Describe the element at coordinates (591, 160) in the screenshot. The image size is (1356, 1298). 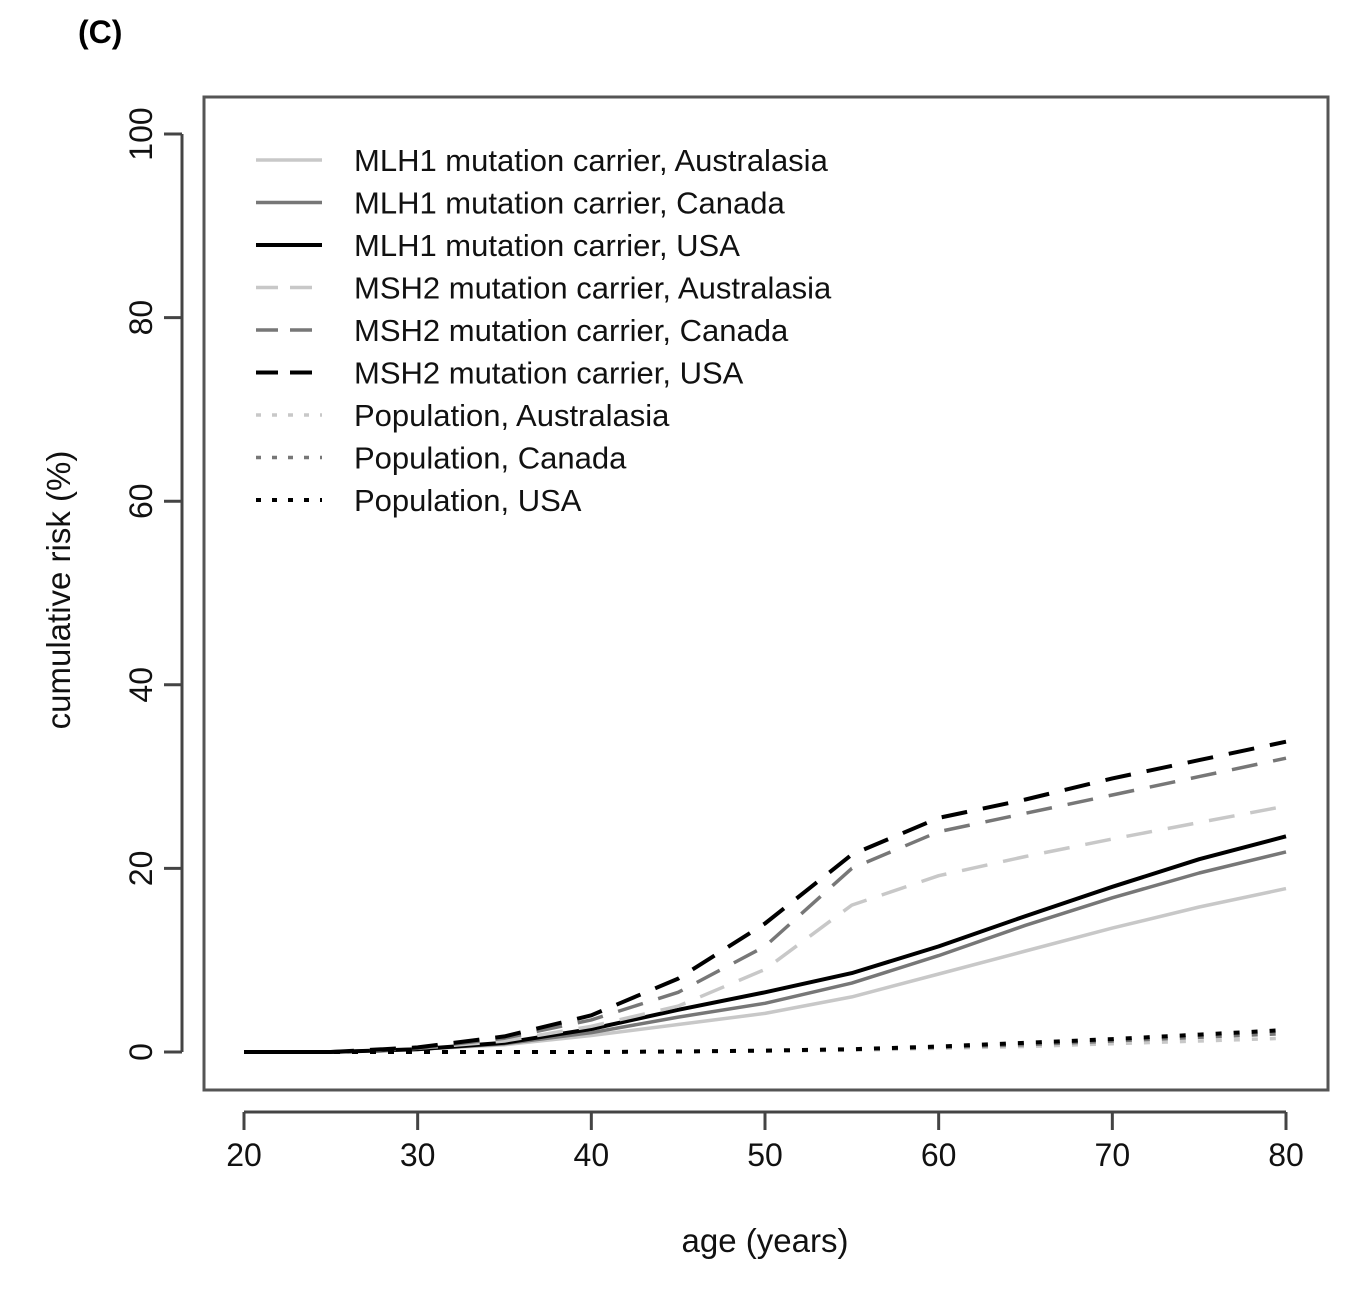
I see `legend-label: MLH1 mutation carrier, Australasia` at that location.